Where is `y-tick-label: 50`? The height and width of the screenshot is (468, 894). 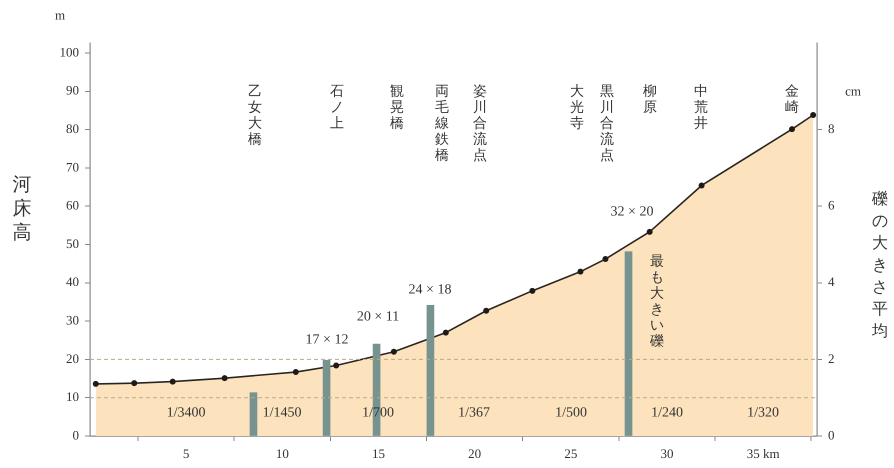
y-tick-label: 50 is located at coordinates (72, 243).